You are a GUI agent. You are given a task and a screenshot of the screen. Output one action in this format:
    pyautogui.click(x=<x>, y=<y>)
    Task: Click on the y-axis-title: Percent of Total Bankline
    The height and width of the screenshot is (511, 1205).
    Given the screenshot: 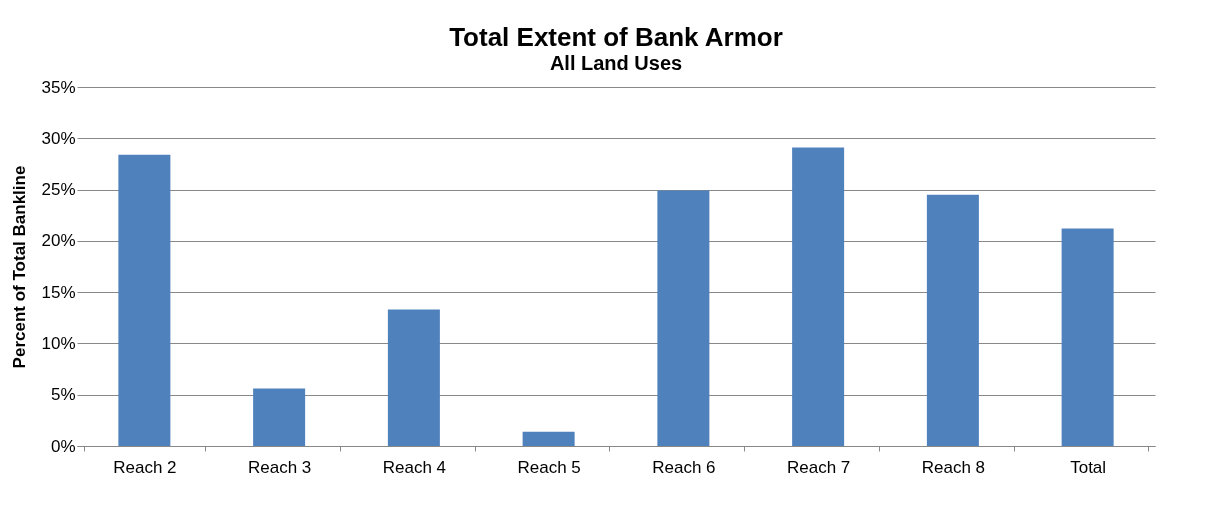 What is the action you would take?
    pyautogui.click(x=20, y=267)
    